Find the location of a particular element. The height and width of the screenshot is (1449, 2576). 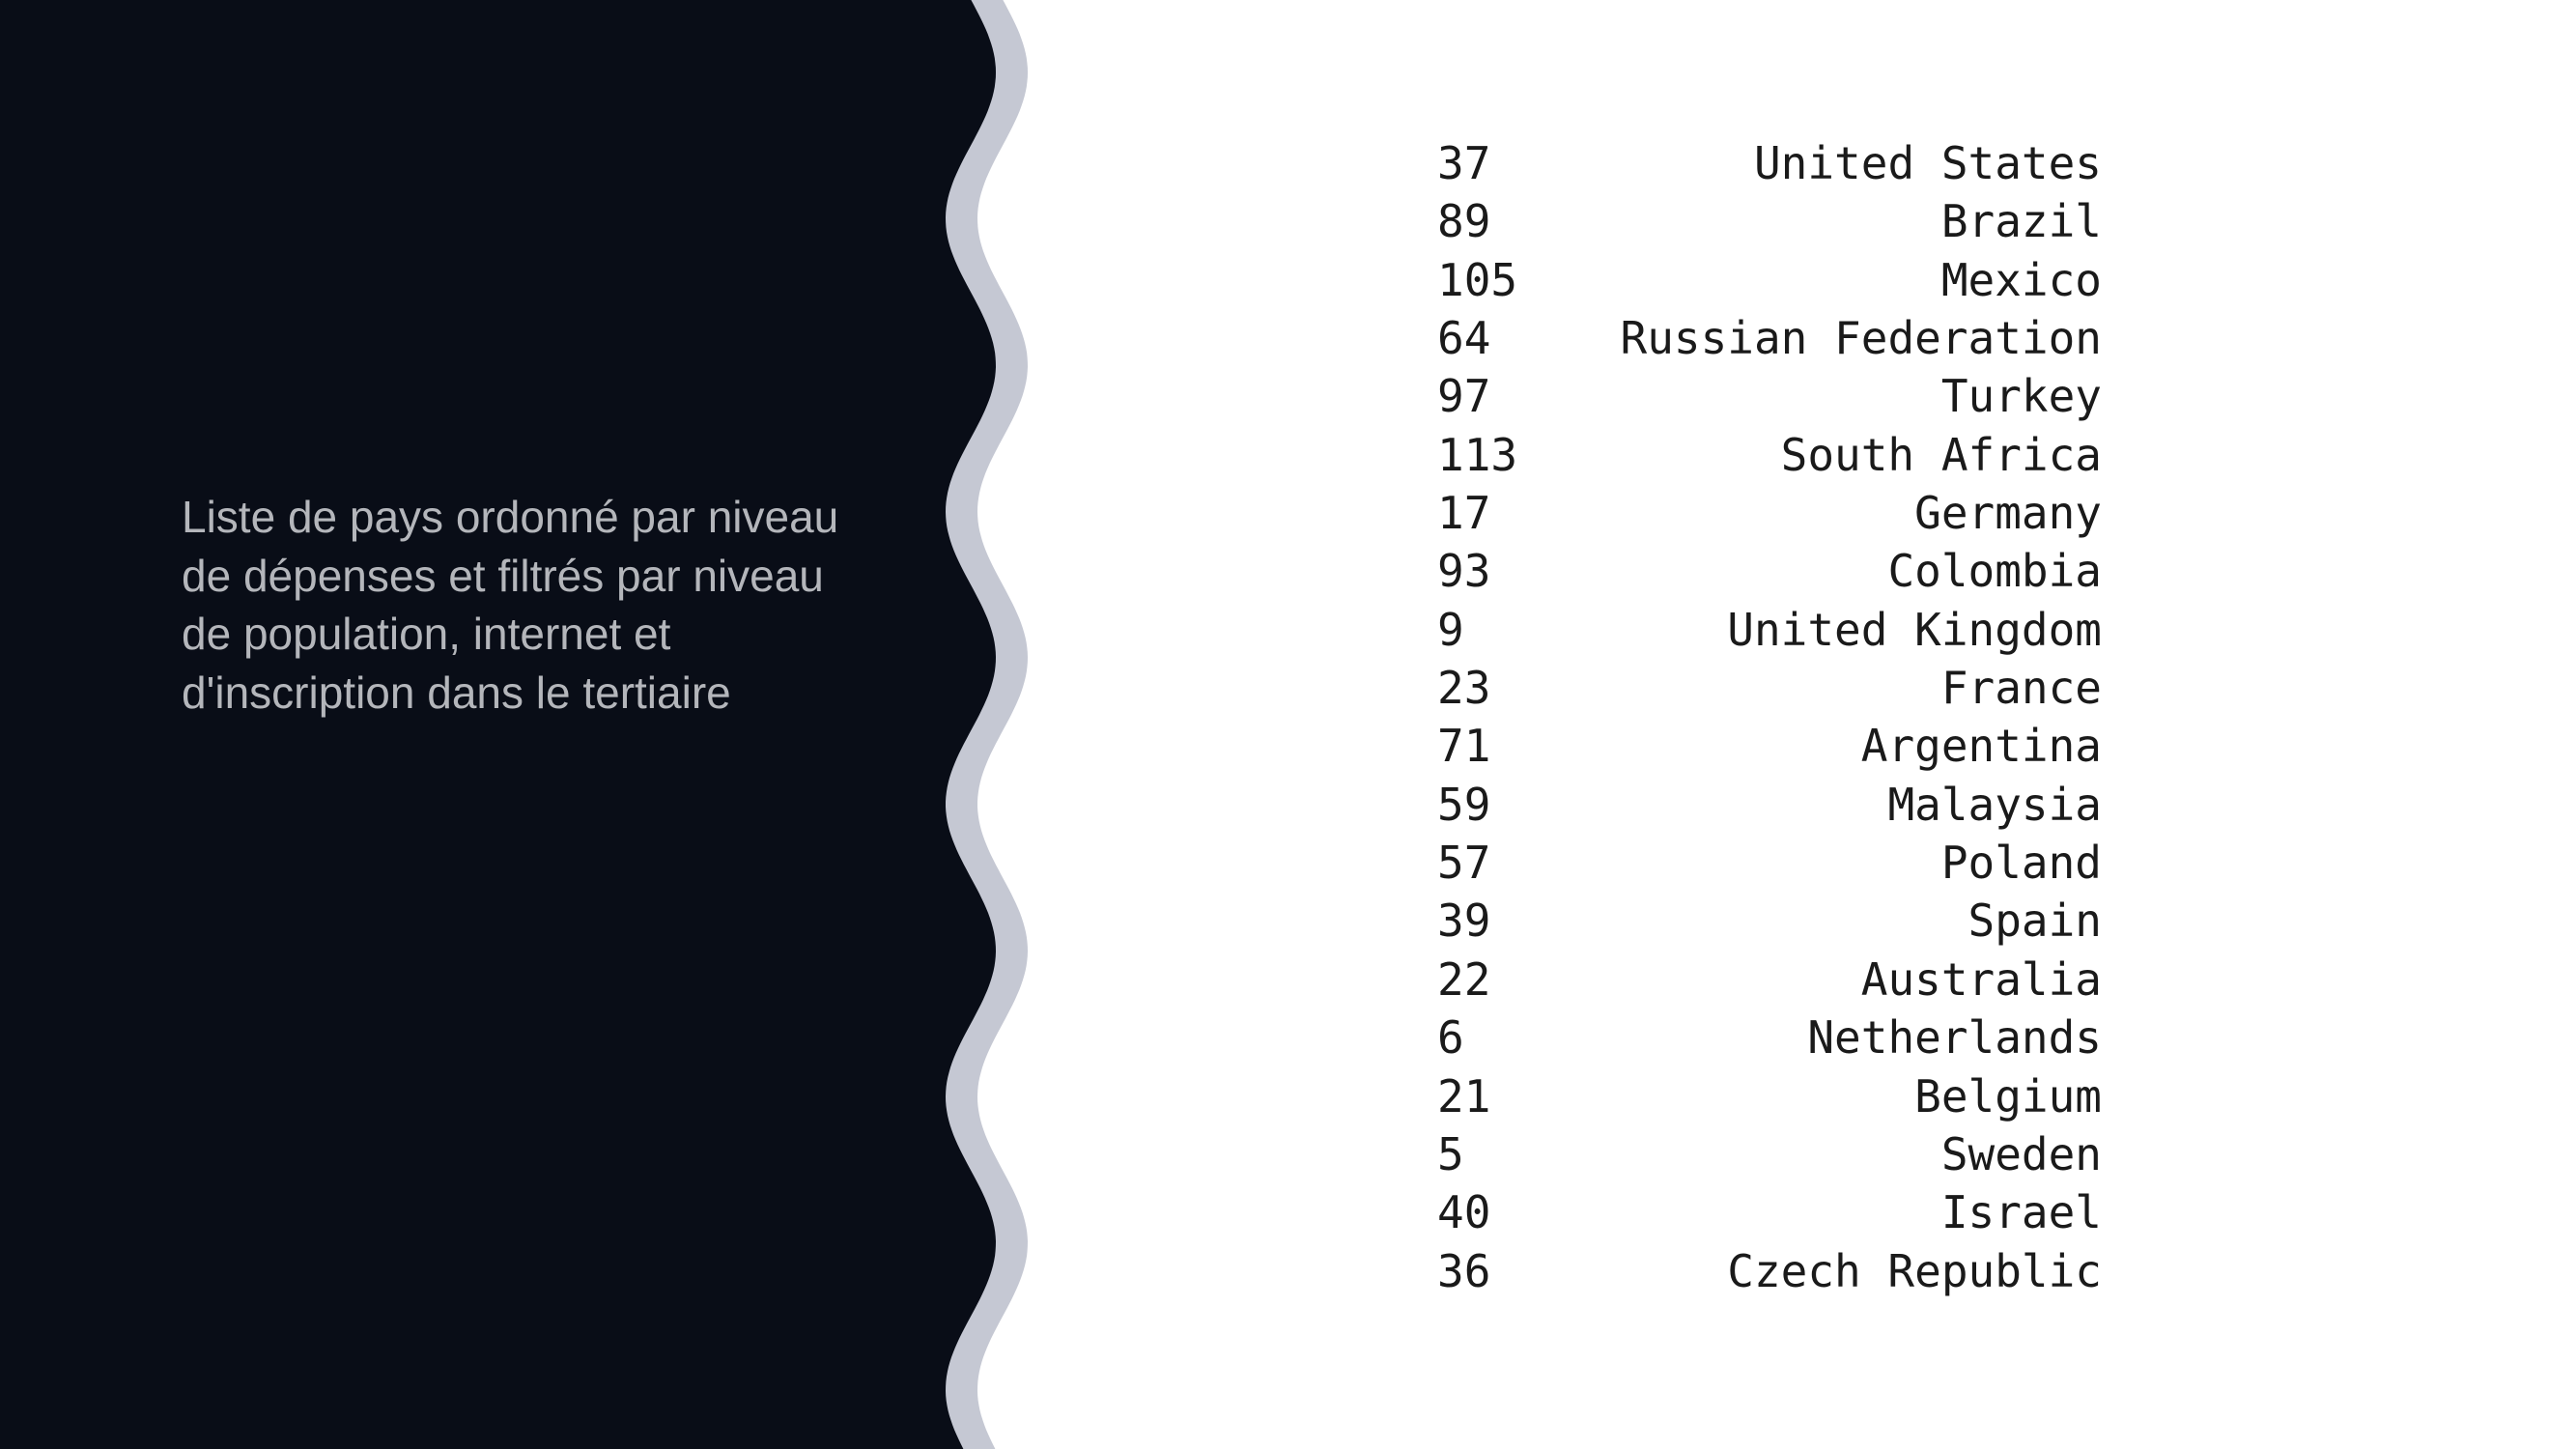

listing-row: 23 France is located at coordinates (1770, 688).